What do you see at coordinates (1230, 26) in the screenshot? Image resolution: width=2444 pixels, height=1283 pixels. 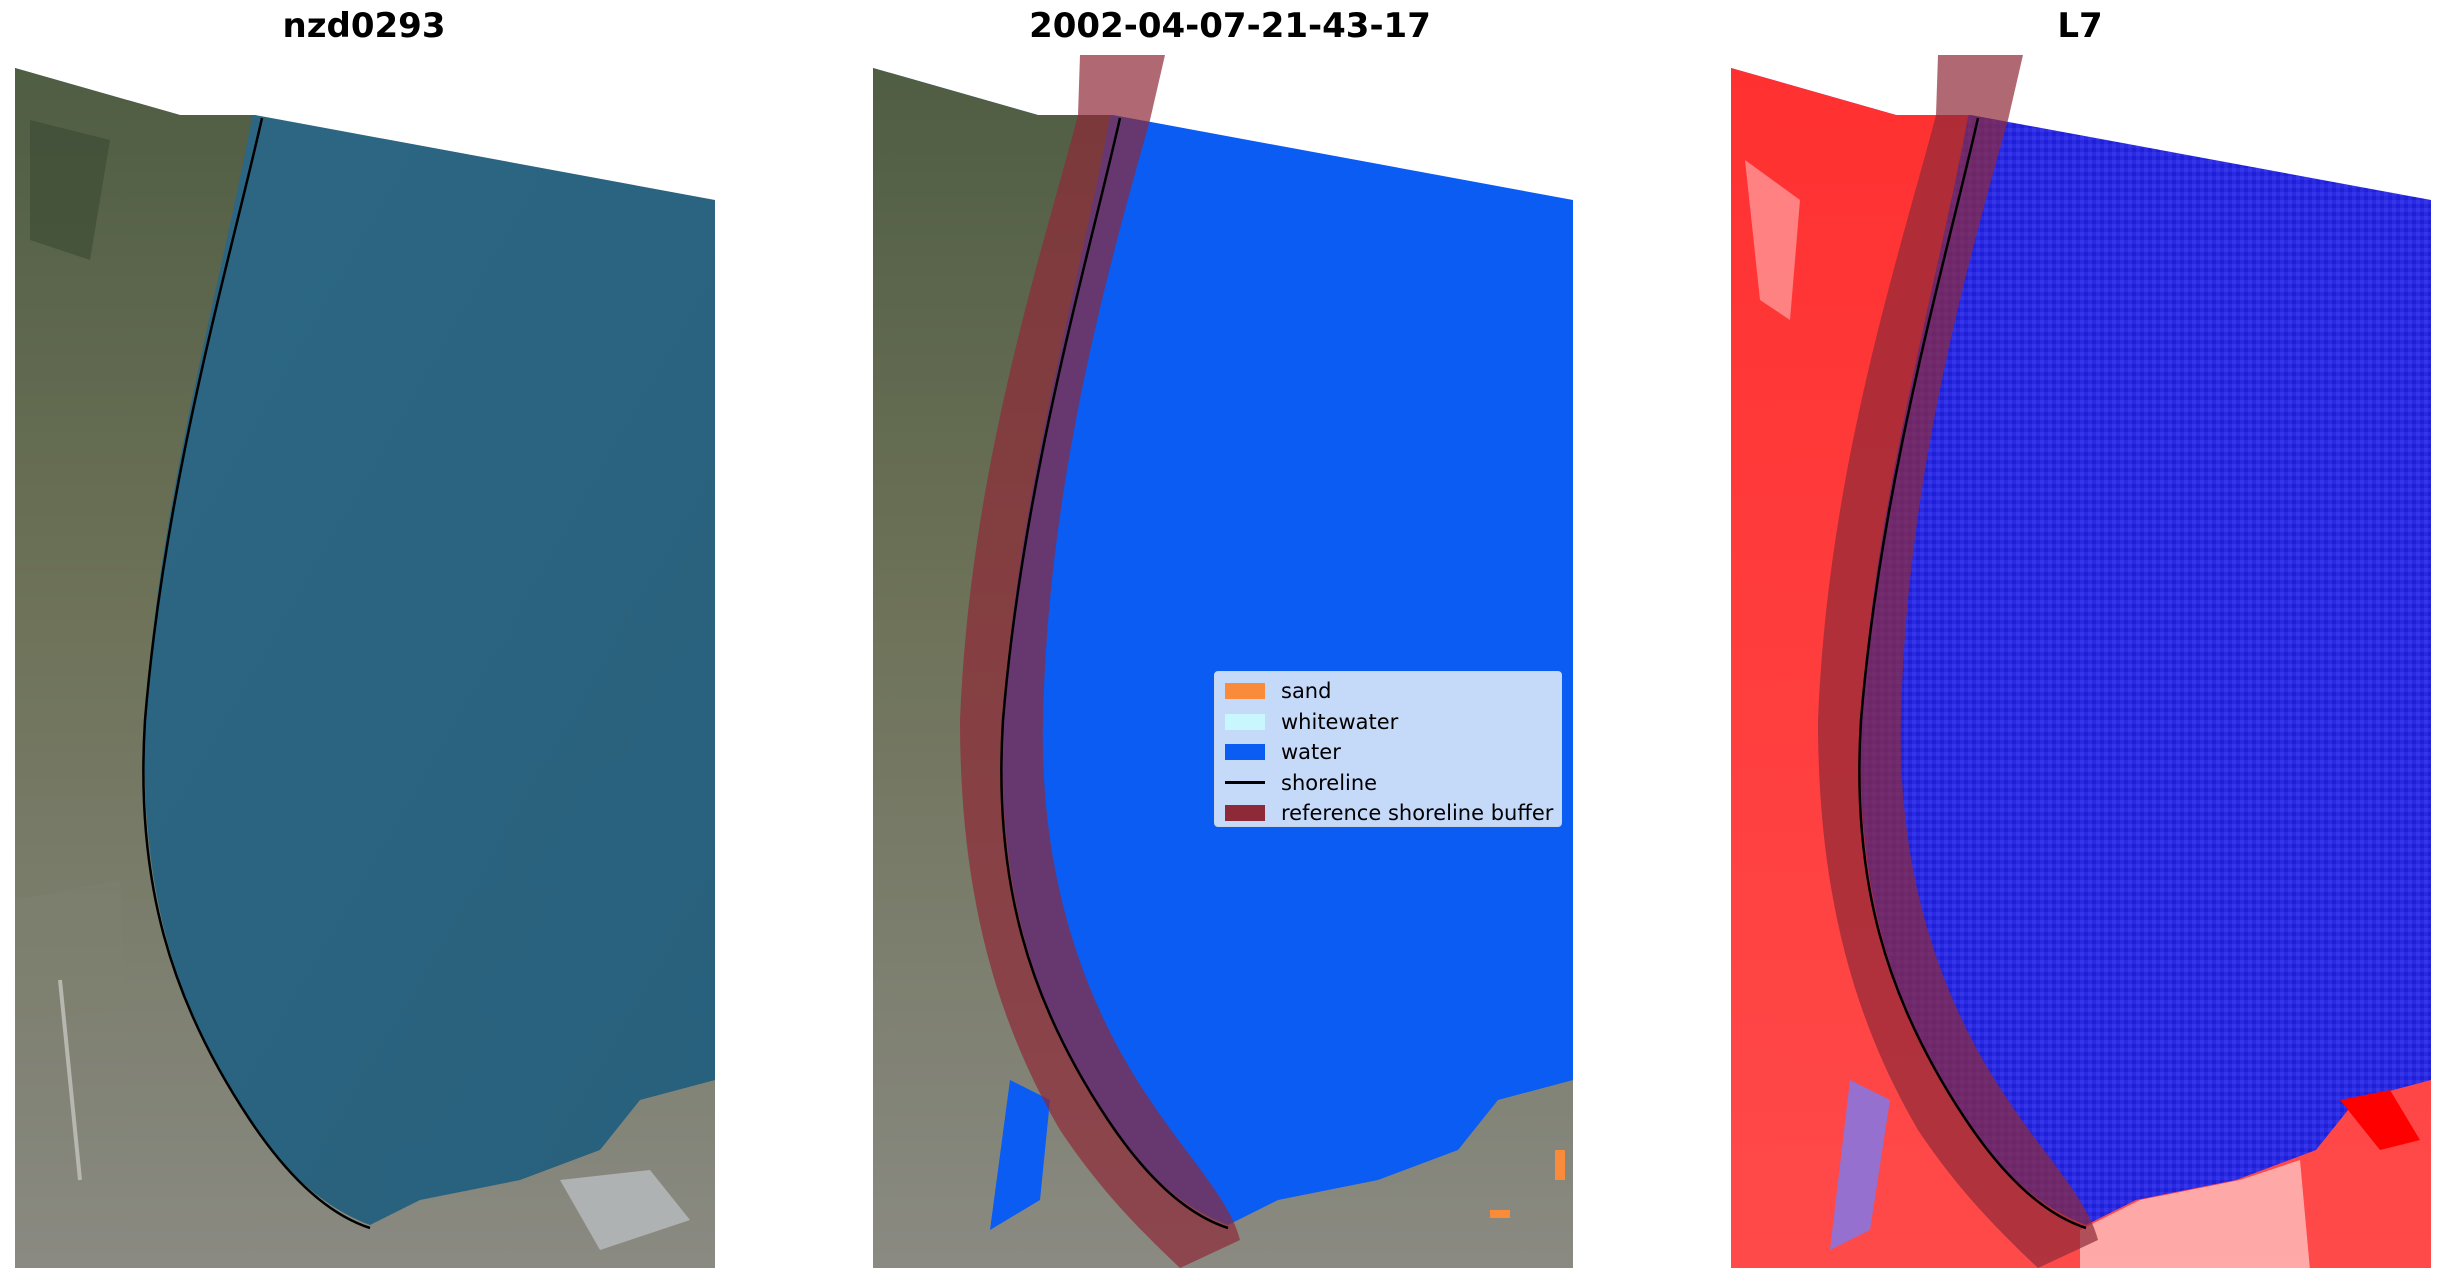 I see `panel-title-classified: 2002-04-07-21-43-17` at bounding box center [1230, 26].